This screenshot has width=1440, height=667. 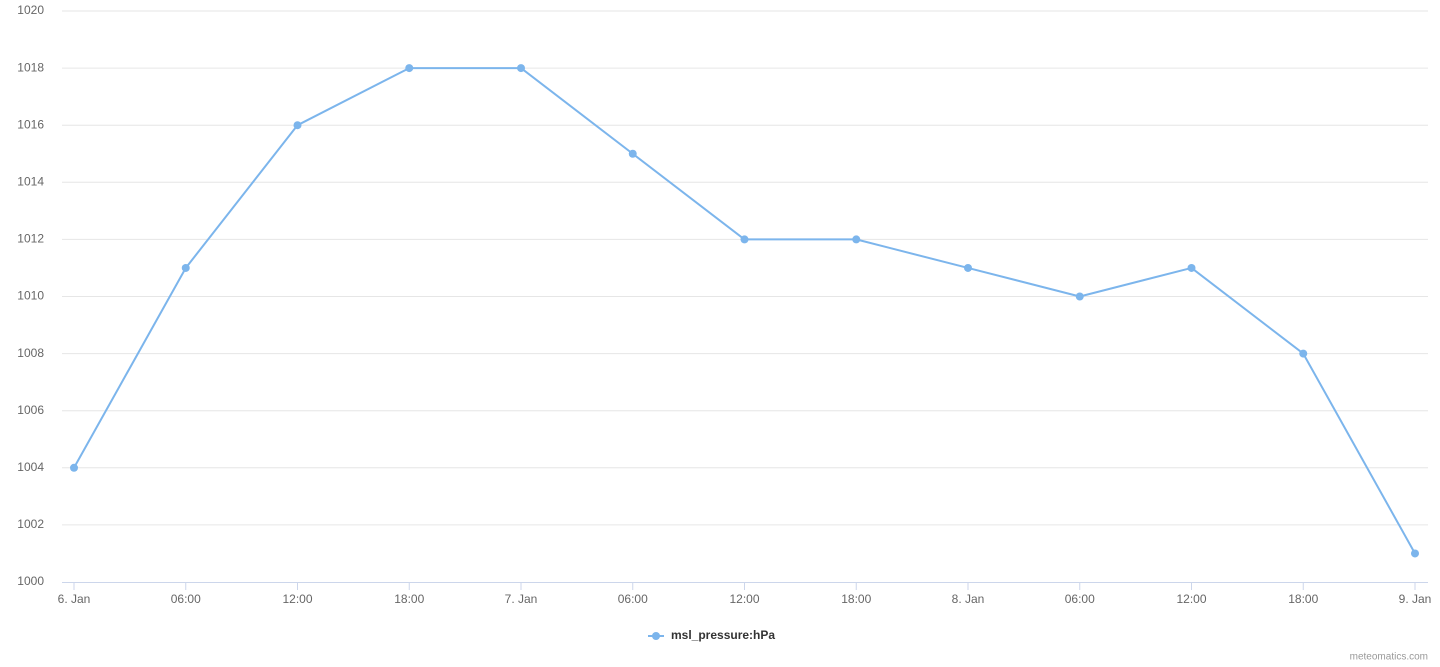 I want to click on legend-label: msl_pressure:hPa, so click(x=723, y=635).